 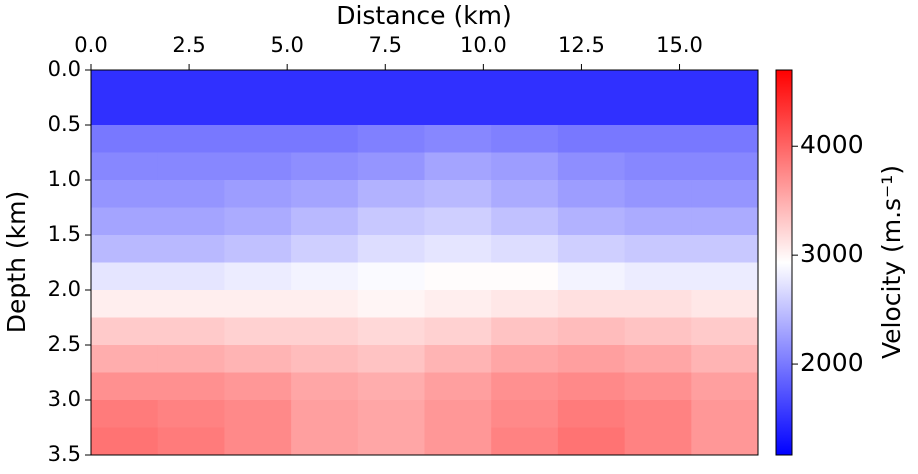 I want to click on y-tick-label: 3.0, so click(x=64, y=399).